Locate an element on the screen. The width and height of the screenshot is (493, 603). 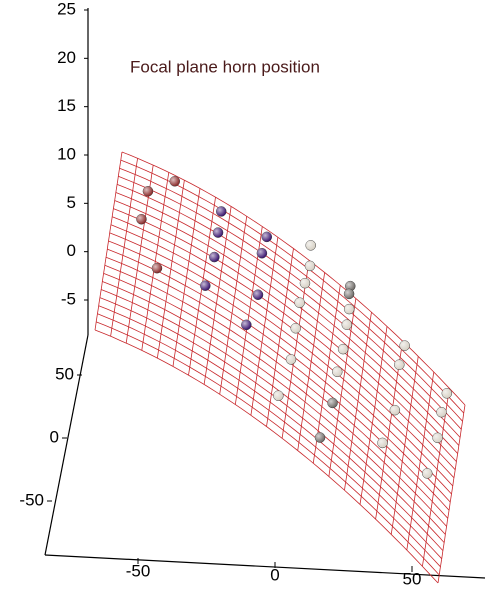
z-tick-label: 25 is located at coordinates (66, 9).